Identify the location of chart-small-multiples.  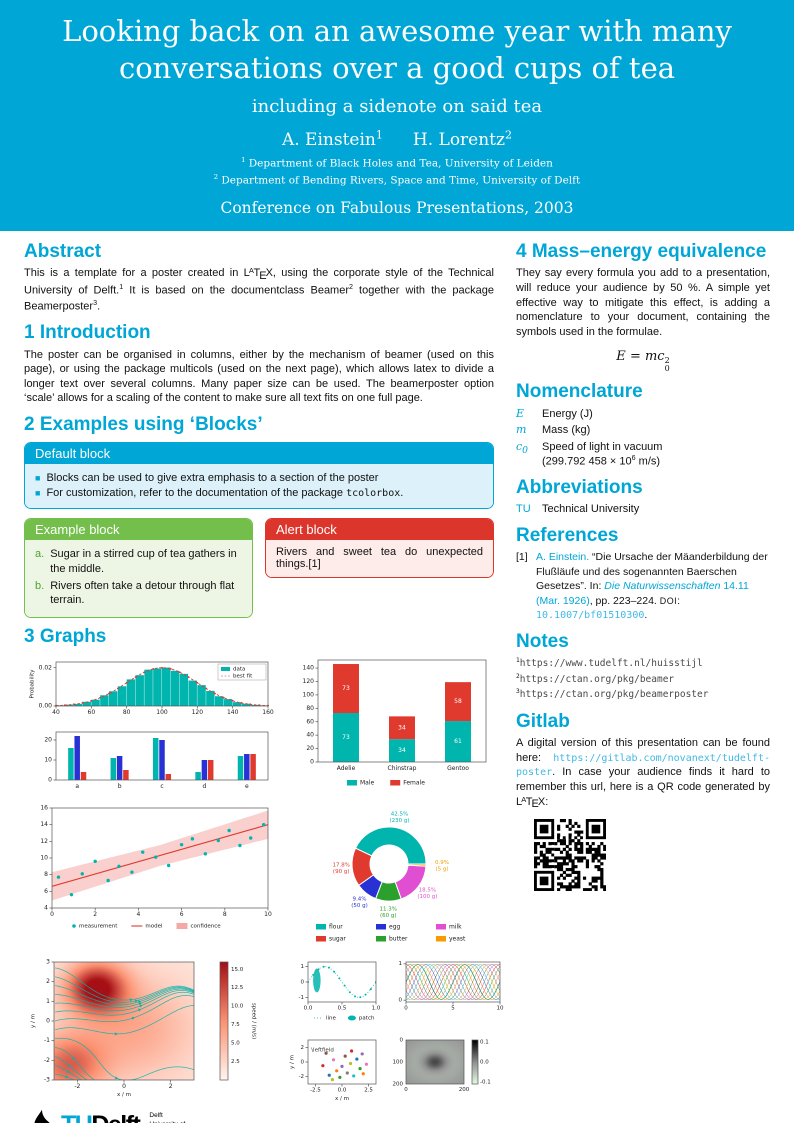
(397, 1031).